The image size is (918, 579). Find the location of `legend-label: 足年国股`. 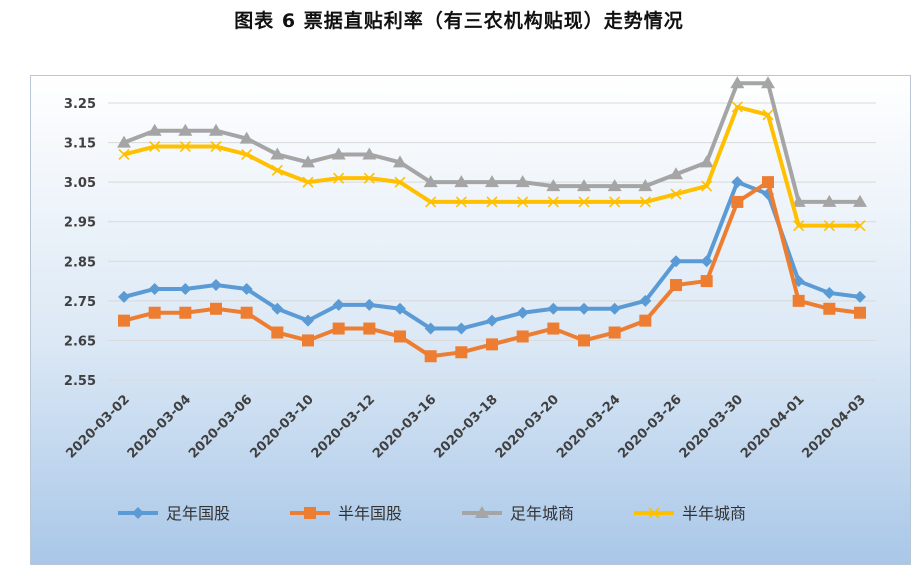

legend-label: 足年国股 is located at coordinates (198, 513).